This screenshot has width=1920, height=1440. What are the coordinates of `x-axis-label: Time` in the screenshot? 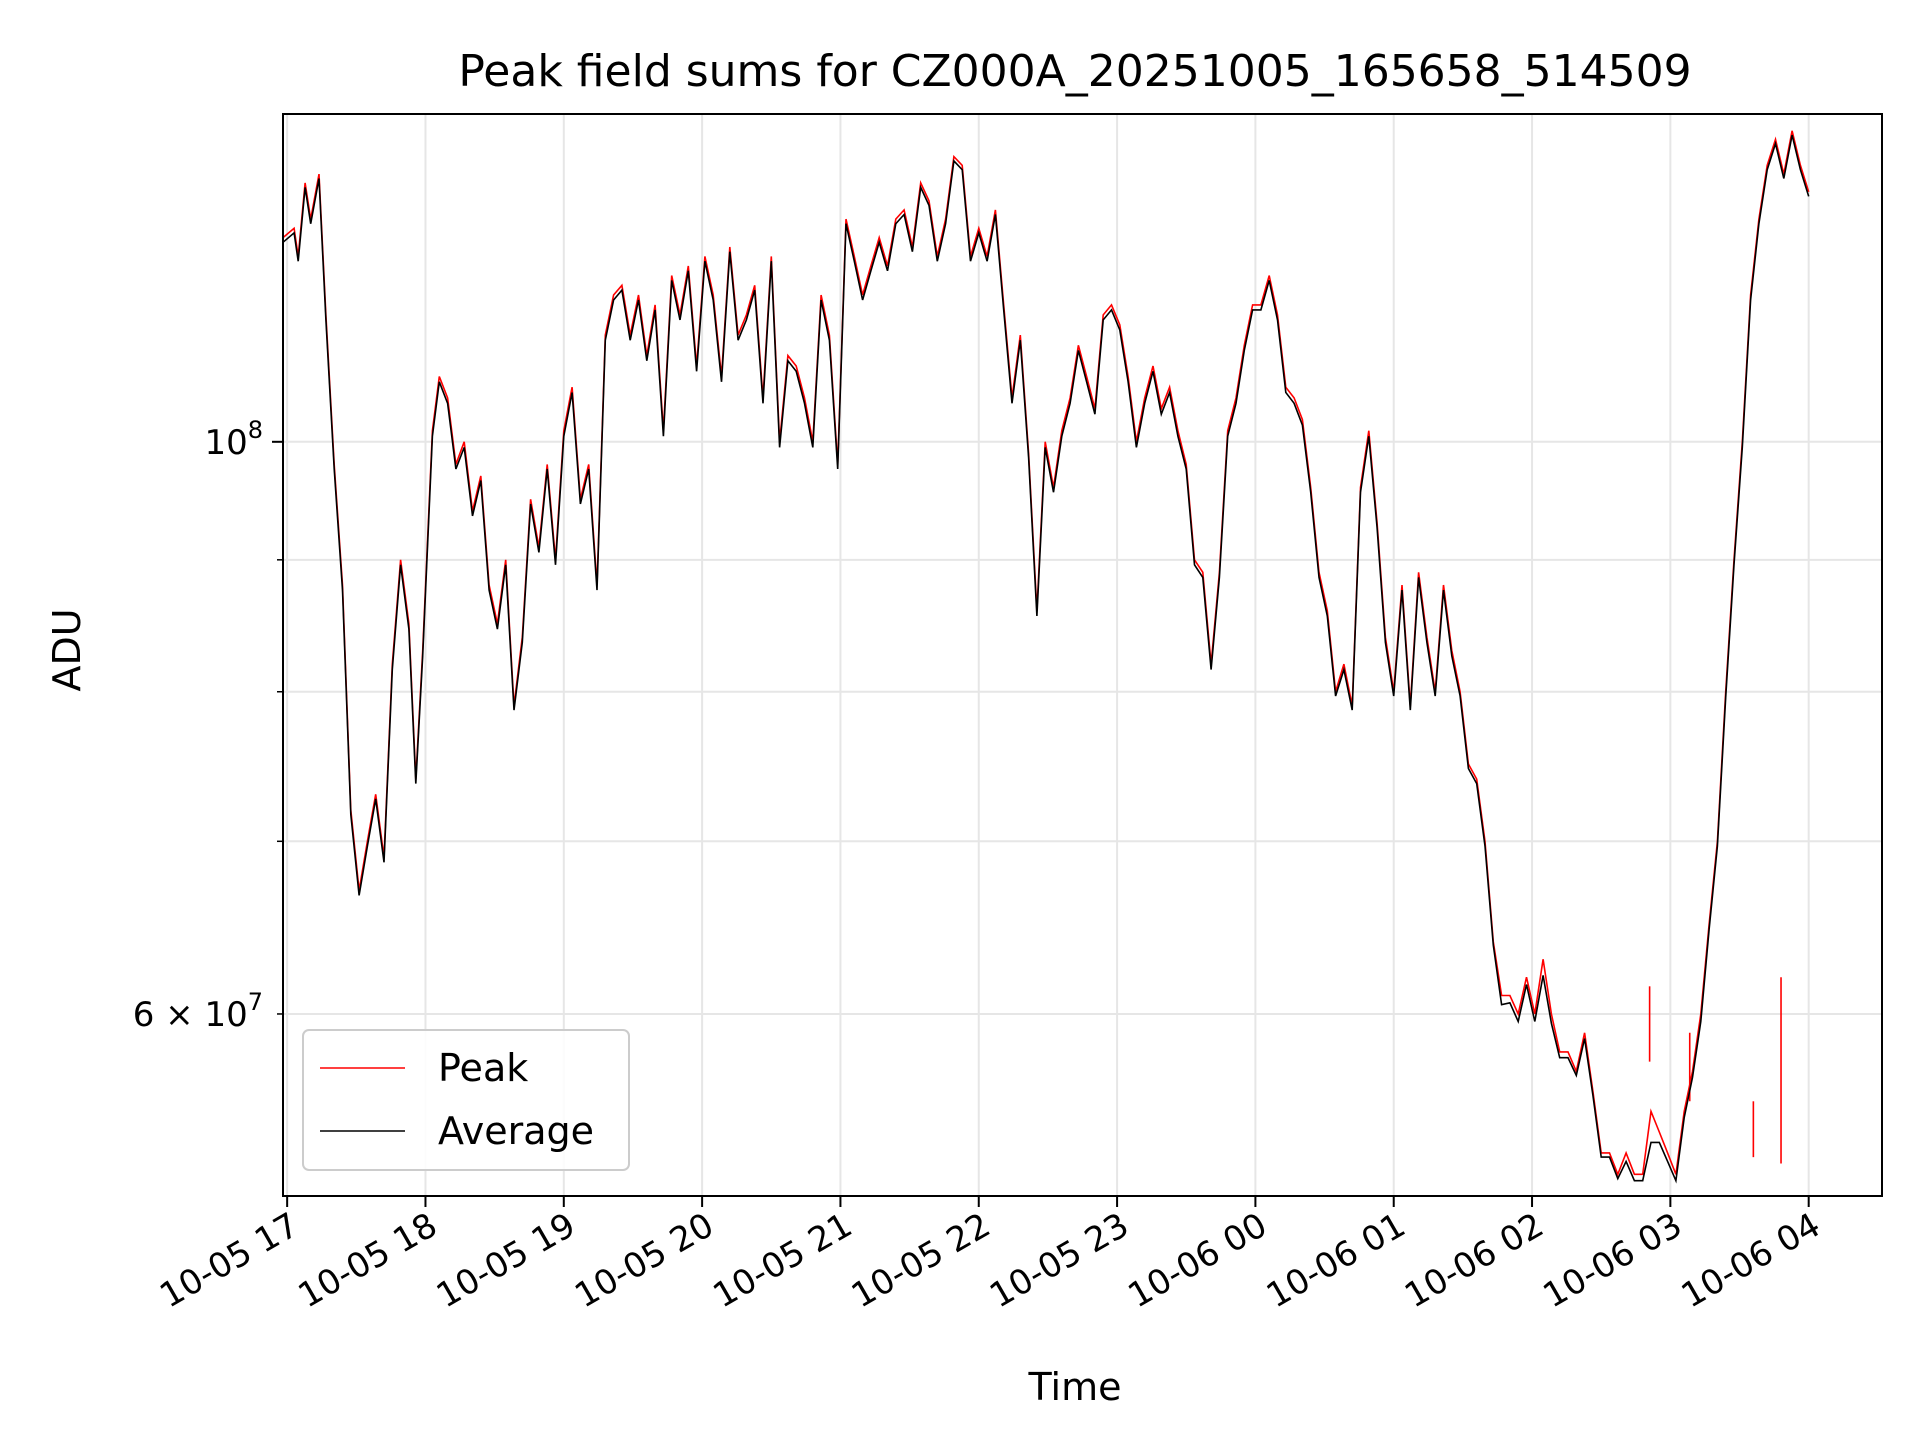 It's located at (1075, 1387).